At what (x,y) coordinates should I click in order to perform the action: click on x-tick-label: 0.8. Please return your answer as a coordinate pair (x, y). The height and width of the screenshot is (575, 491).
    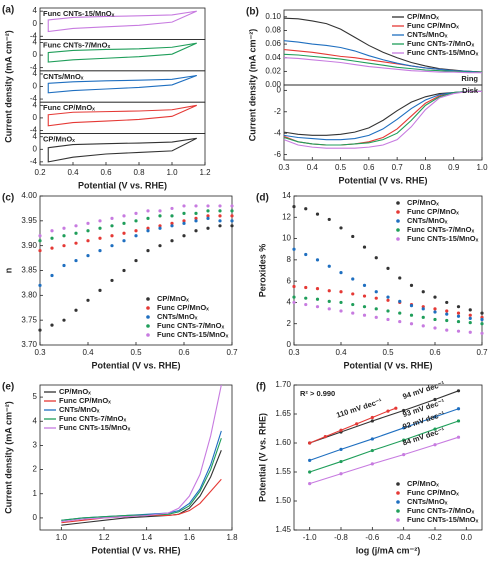
    Looking at the image, I should click on (139, 172).